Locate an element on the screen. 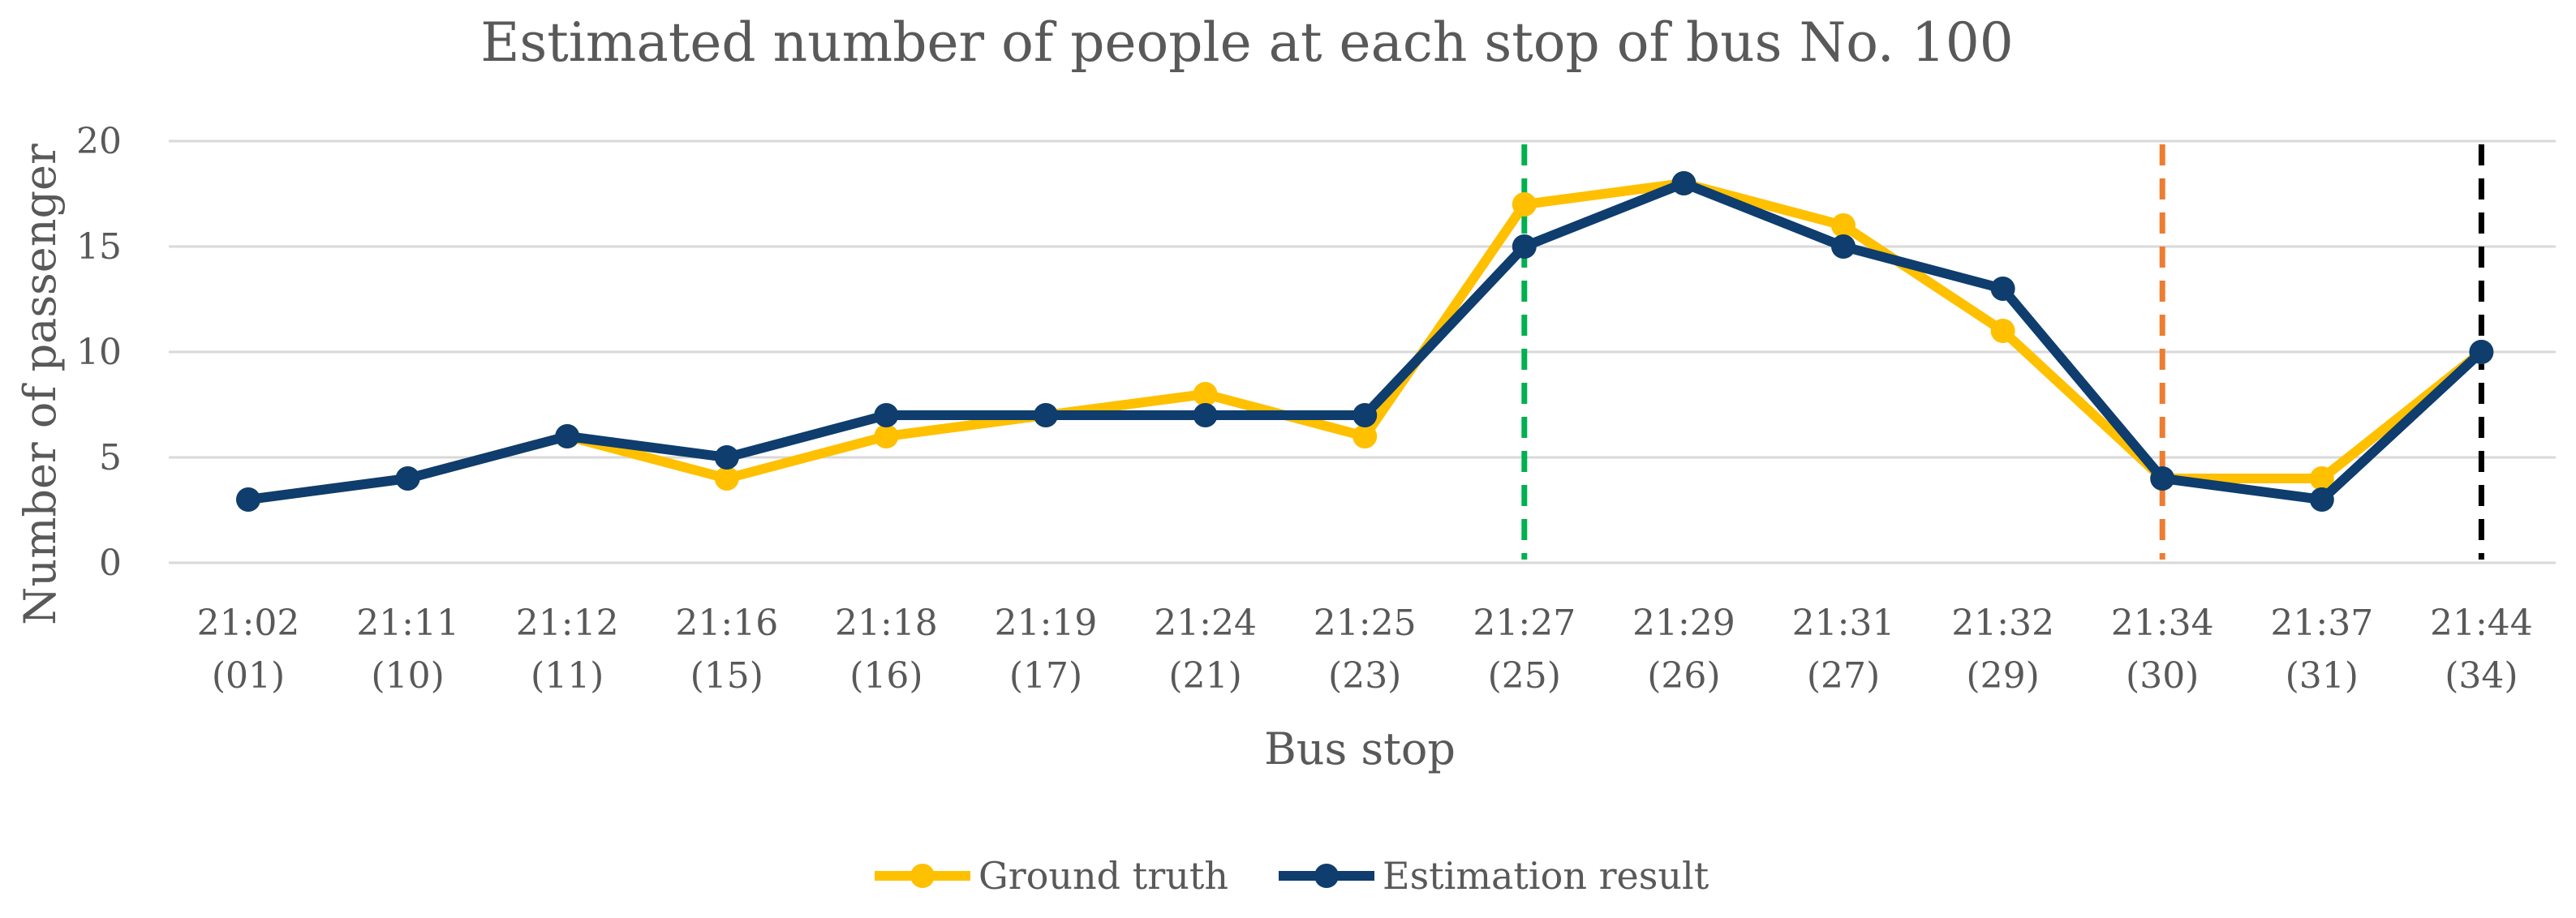  legend-label: Estimation result is located at coordinates (1546, 876).